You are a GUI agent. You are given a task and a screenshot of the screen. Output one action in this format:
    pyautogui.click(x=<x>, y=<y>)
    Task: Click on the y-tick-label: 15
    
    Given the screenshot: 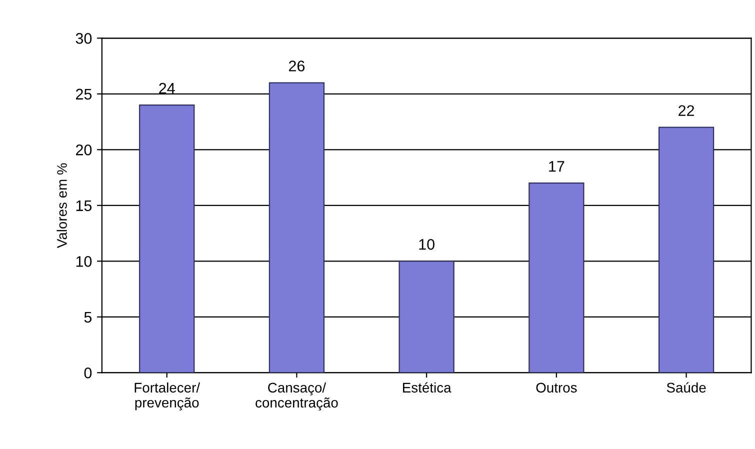 What is the action you would take?
    pyautogui.click(x=84, y=206)
    